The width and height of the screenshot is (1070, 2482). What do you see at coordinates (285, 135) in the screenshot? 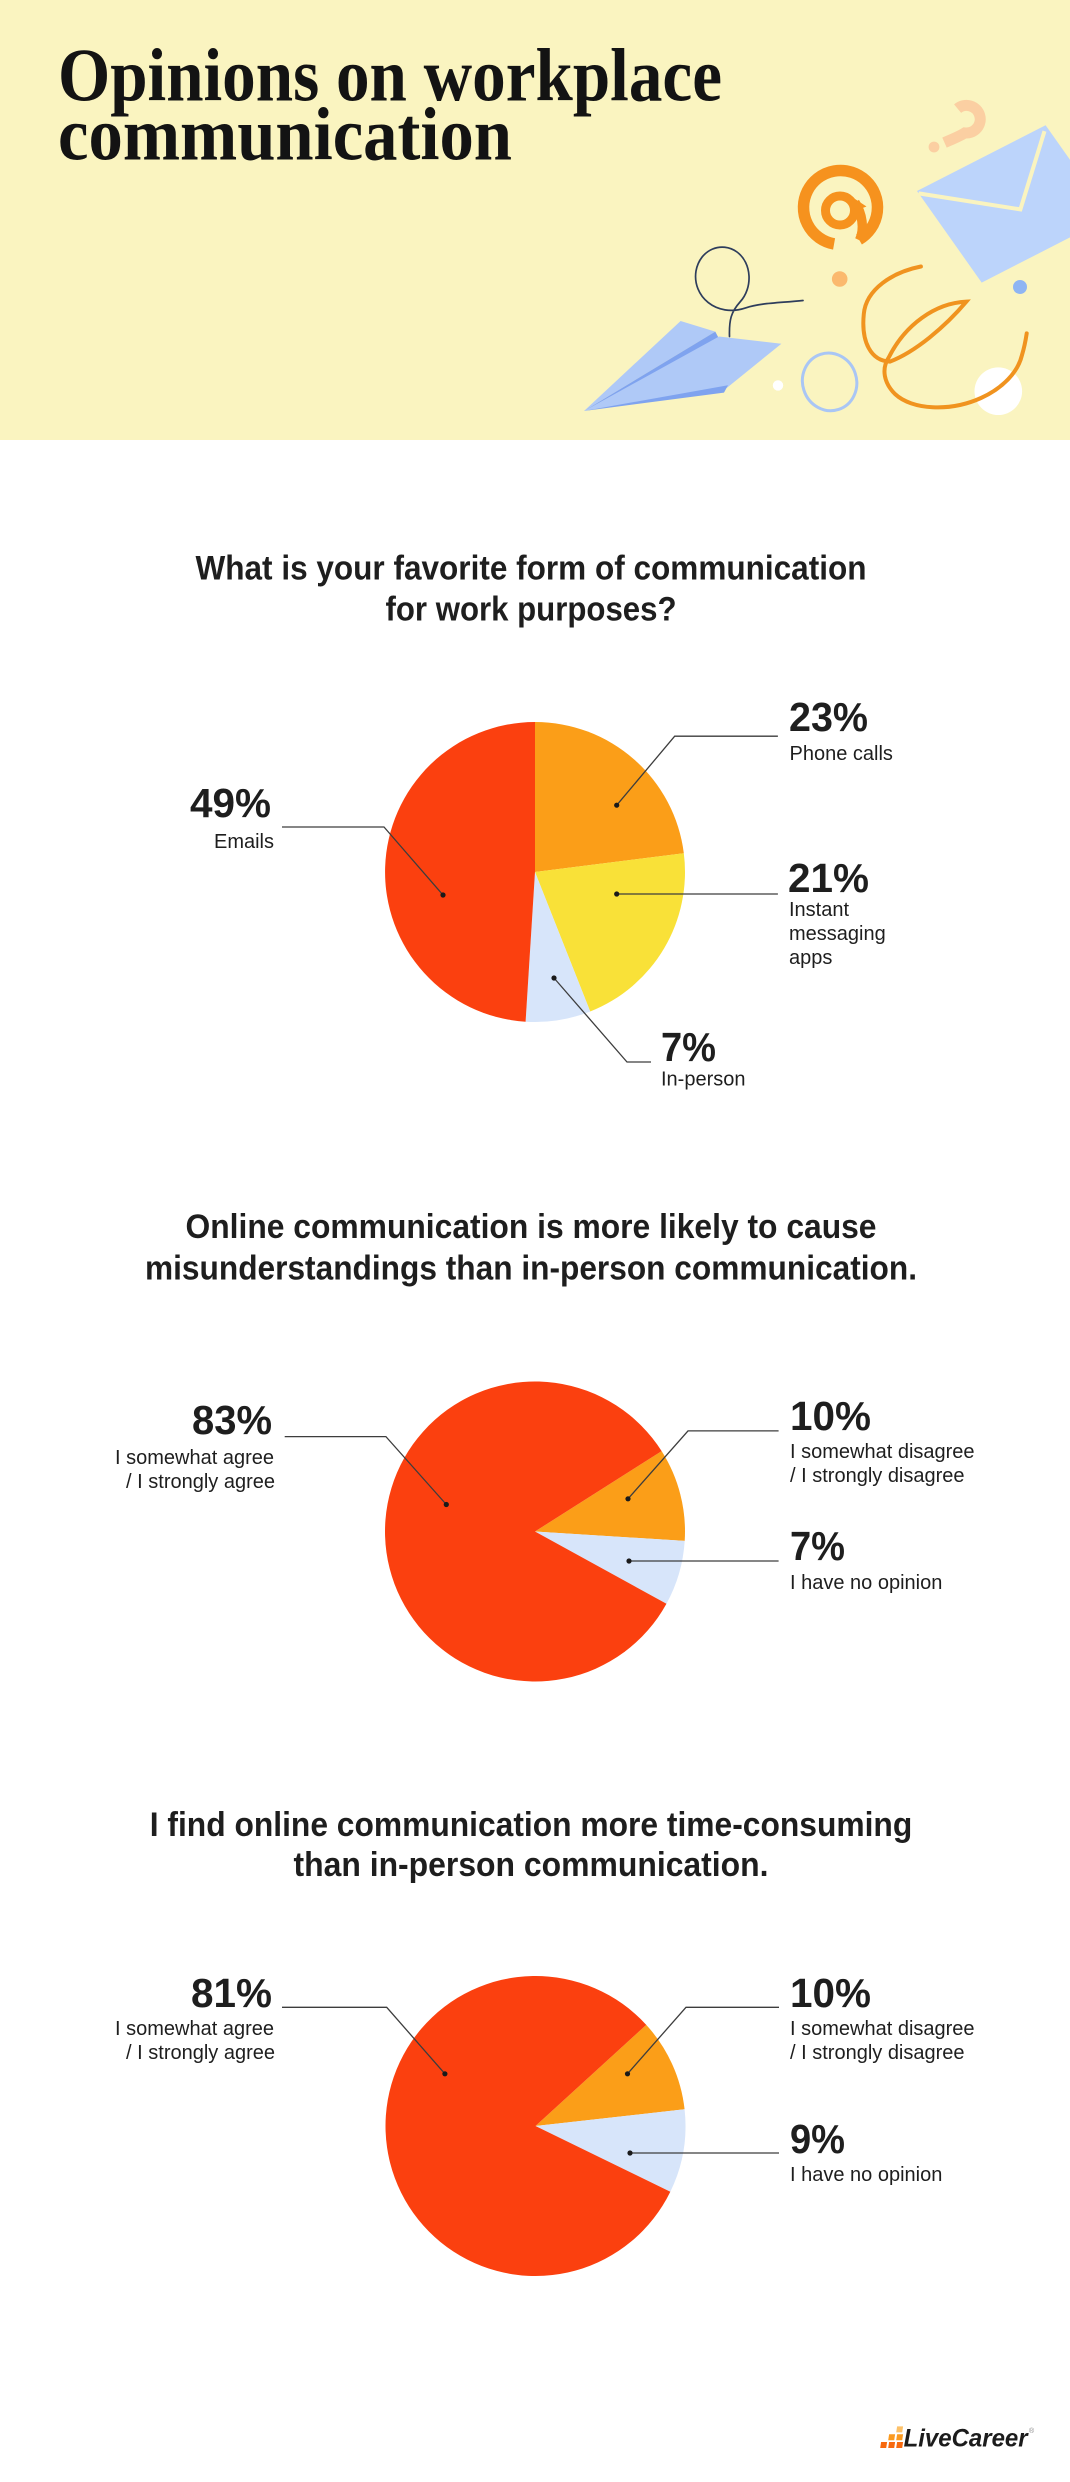
I see `svg-text: communication` at bounding box center [285, 135].